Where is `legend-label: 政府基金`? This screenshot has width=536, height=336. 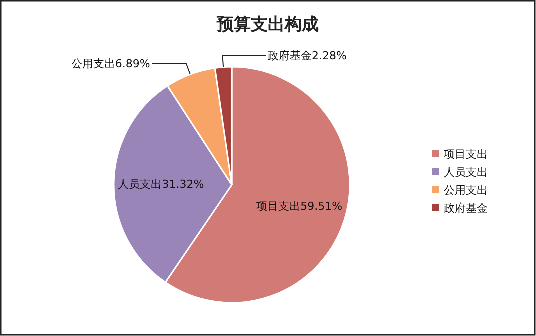
legend-label: 政府基金 is located at coordinates (466, 208).